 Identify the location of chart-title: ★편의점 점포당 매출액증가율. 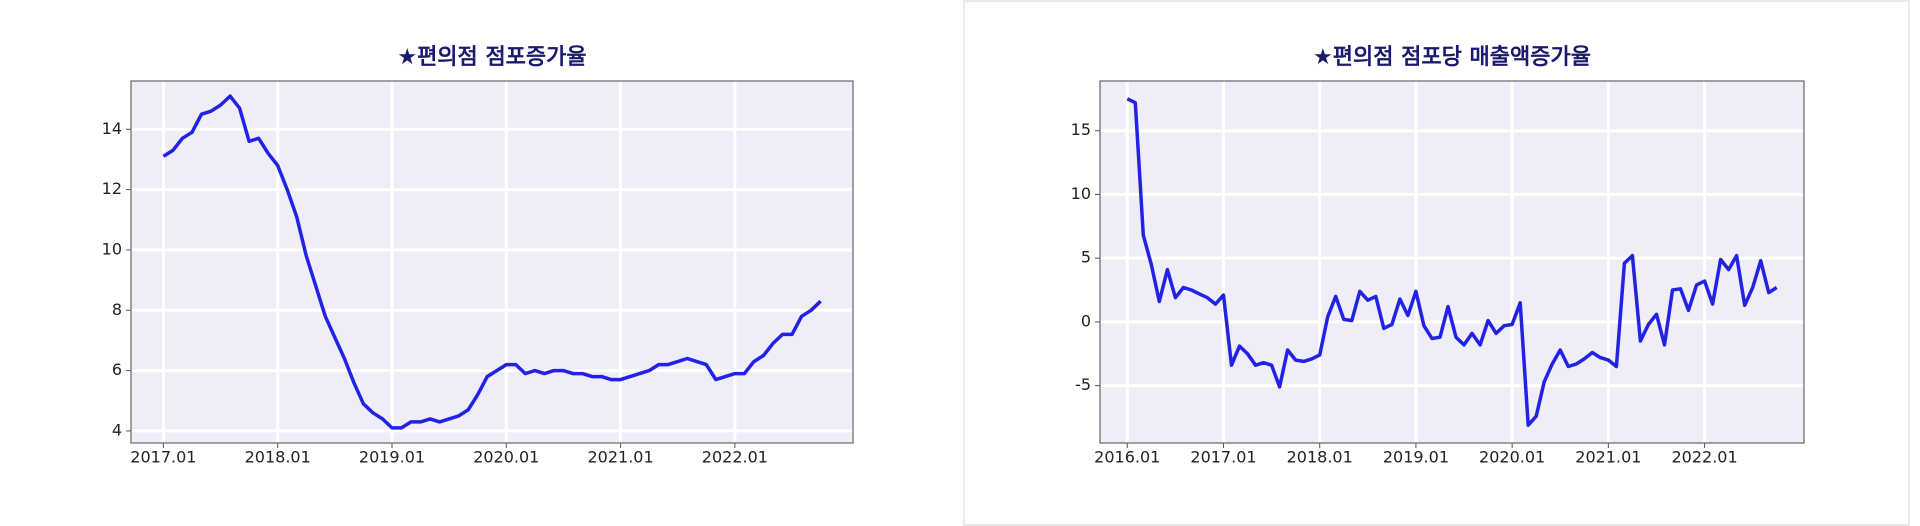
(1452, 57).